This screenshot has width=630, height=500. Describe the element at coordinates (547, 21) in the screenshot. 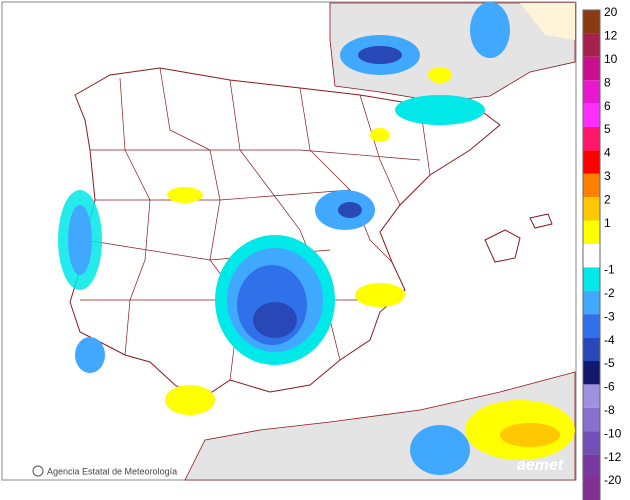

I see `italy` at that location.